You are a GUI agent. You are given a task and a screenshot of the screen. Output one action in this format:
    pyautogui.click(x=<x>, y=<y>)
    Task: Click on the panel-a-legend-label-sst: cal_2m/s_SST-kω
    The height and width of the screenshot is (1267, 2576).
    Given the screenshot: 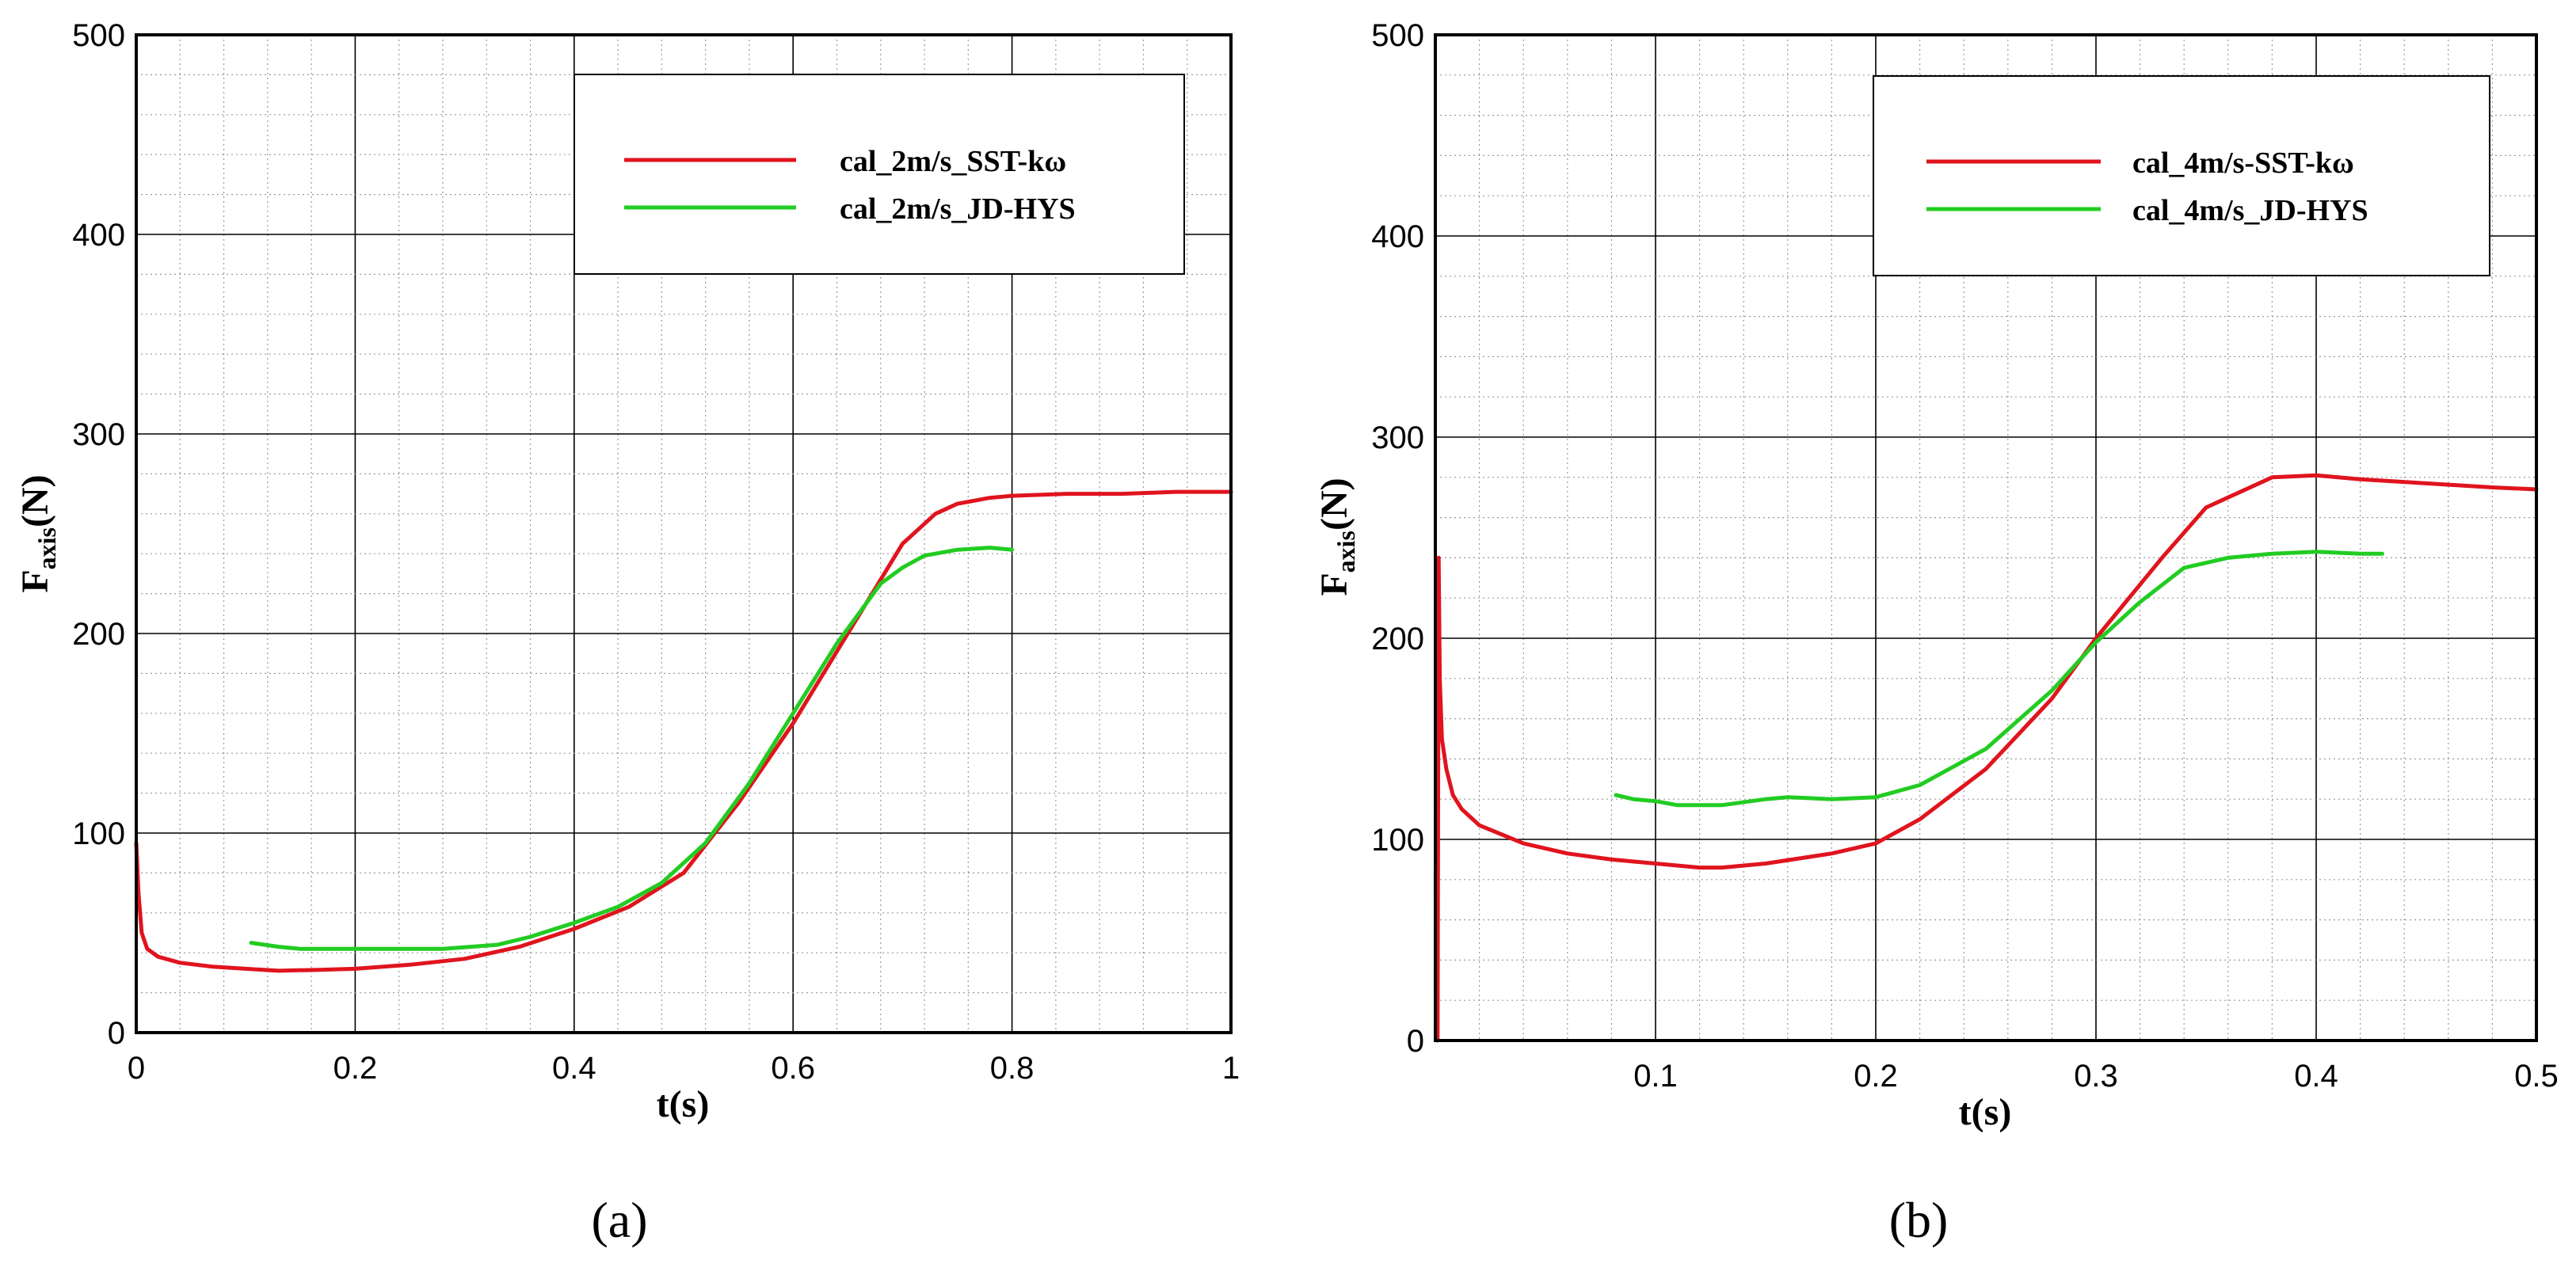 What is the action you would take?
    pyautogui.click(x=953, y=161)
    